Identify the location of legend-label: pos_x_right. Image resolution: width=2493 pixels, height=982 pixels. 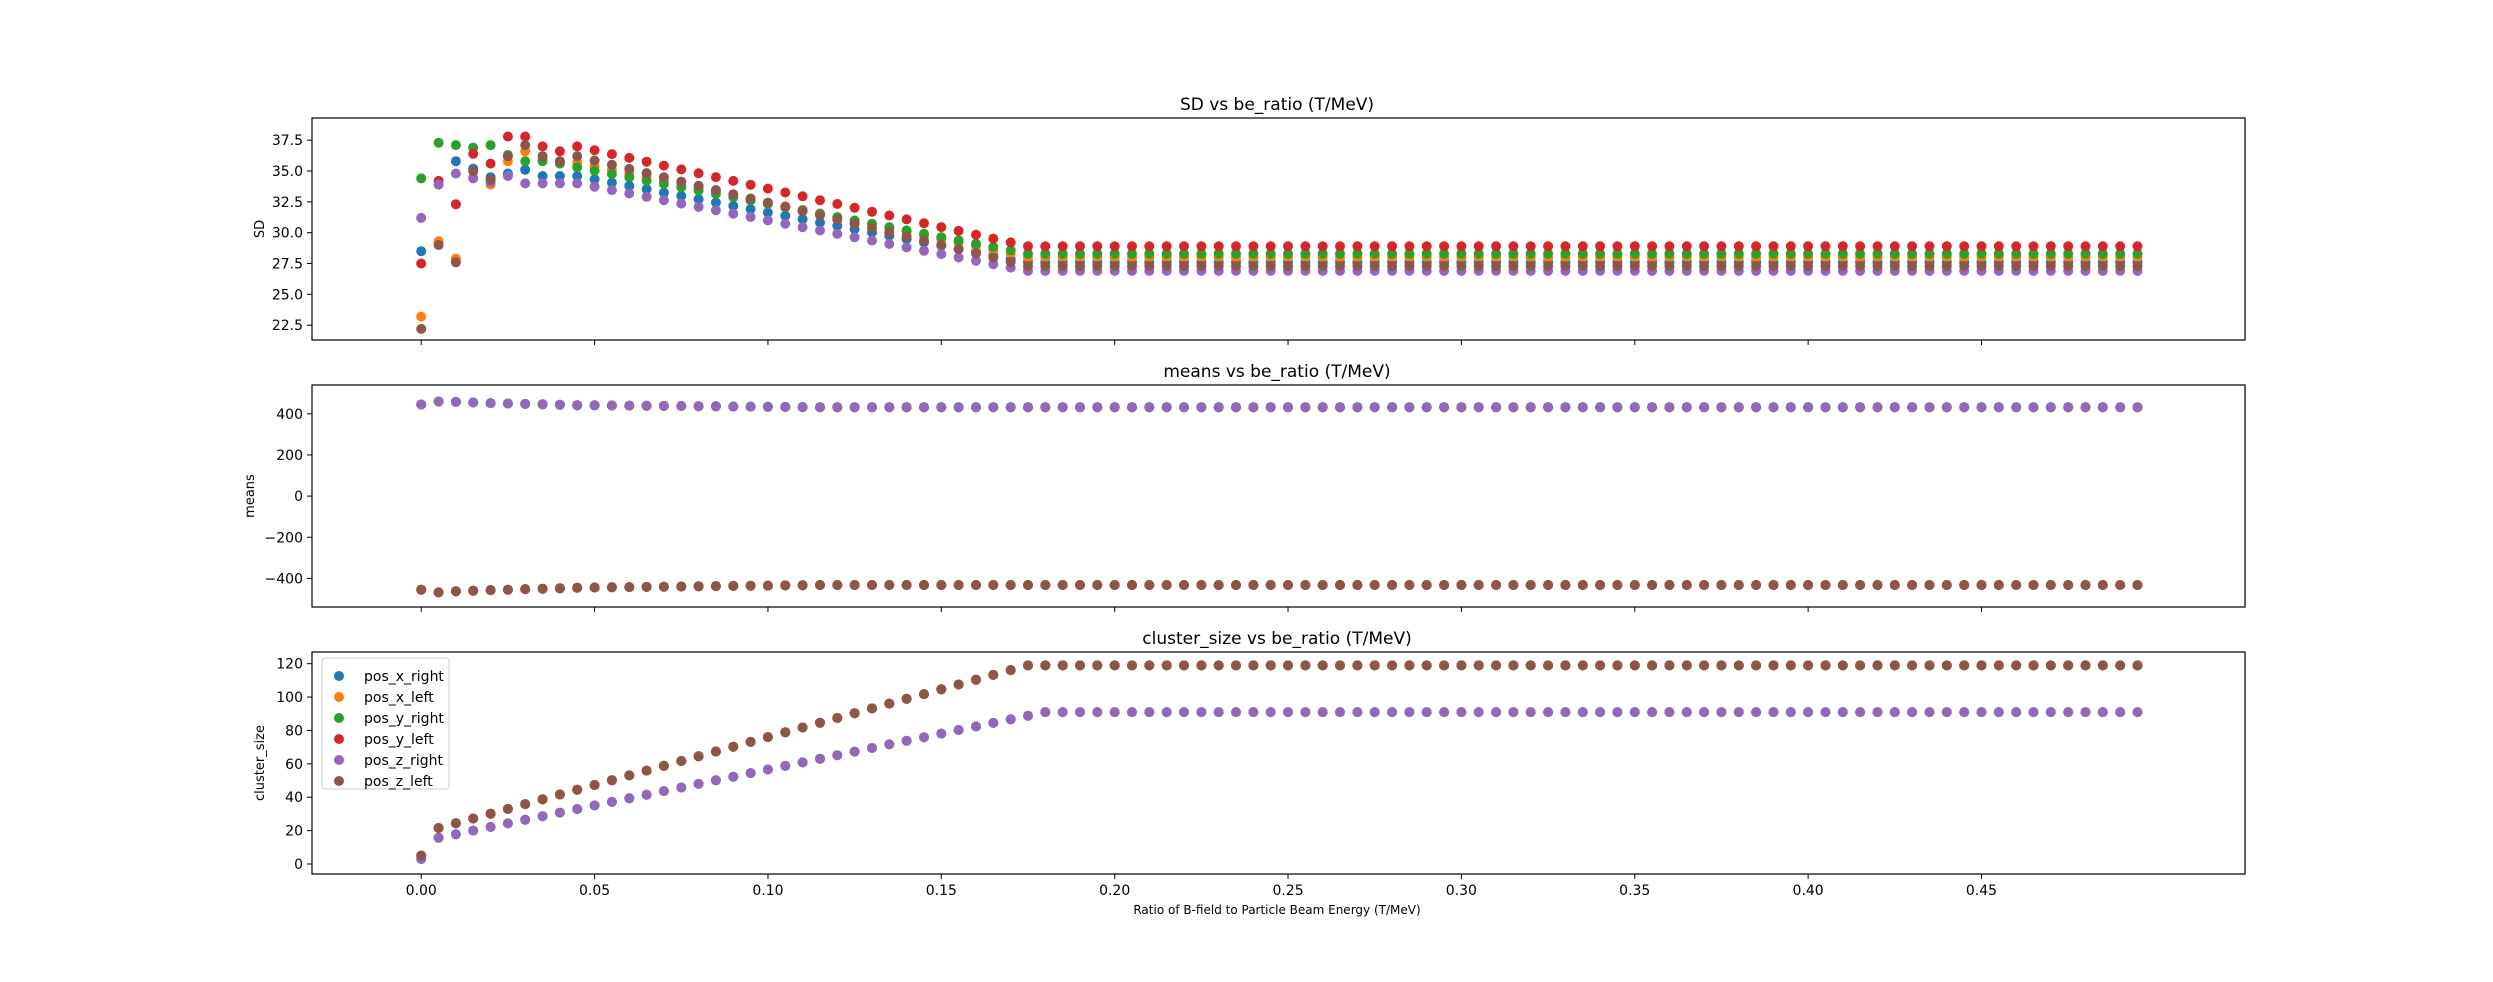
(404, 677).